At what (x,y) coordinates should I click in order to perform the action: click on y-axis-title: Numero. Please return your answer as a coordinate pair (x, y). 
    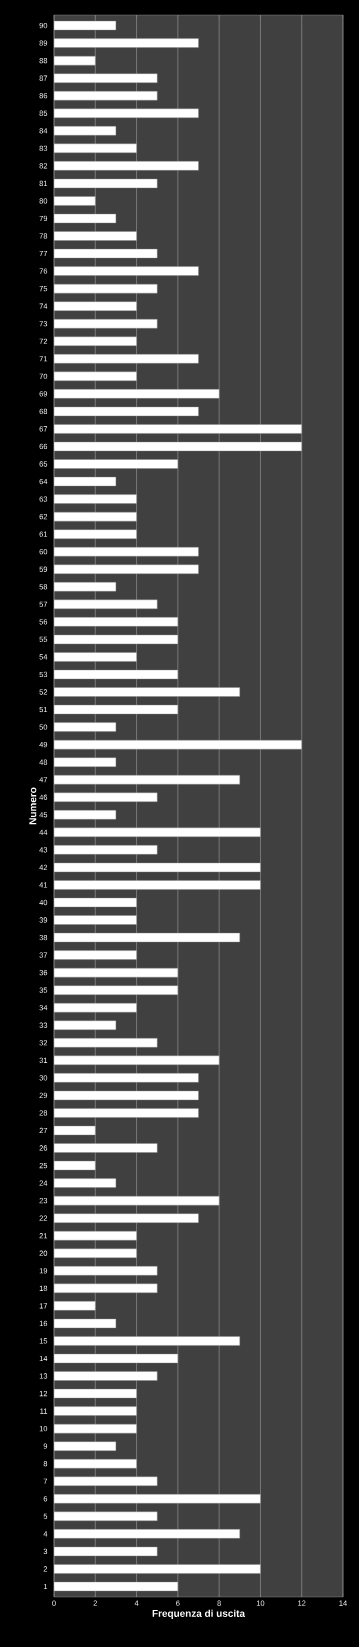
    Looking at the image, I should click on (33, 806).